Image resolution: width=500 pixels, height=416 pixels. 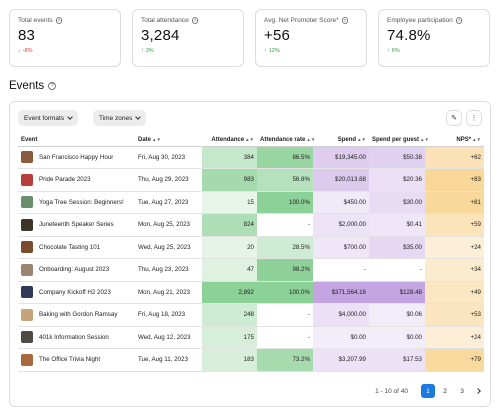 What do you see at coordinates (76, 157) in the screenshot?
I see `cell-event: San Francisco Happy Hour` at bounding box center [76, 157].